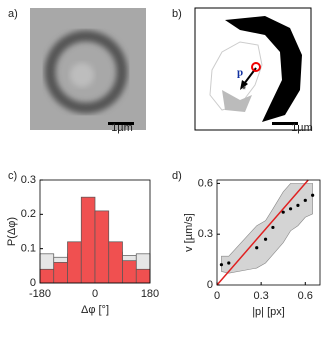 This screenshot has width=335, height=340. Describe the element at coordinates (205, 183) in the screenshot. I see `y-tick-label: 0.6` at that location.